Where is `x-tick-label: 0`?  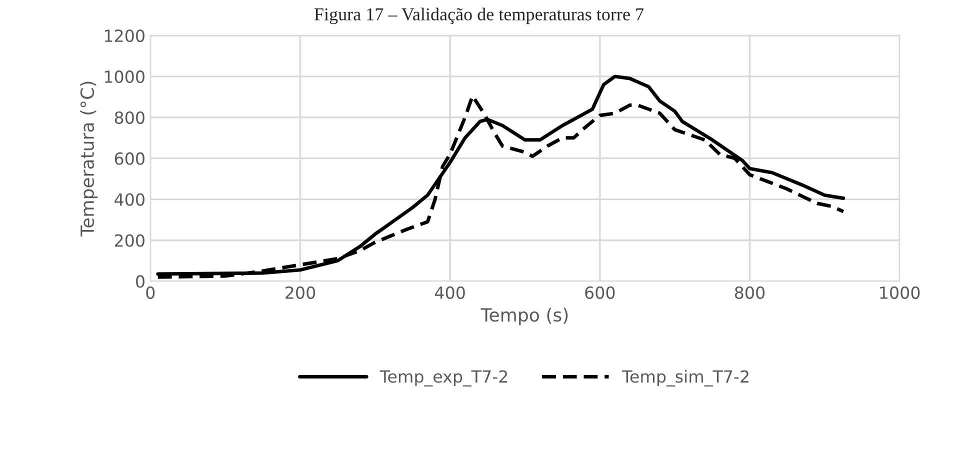
x-tick-label: 0 is located at coordinates (150, 292).